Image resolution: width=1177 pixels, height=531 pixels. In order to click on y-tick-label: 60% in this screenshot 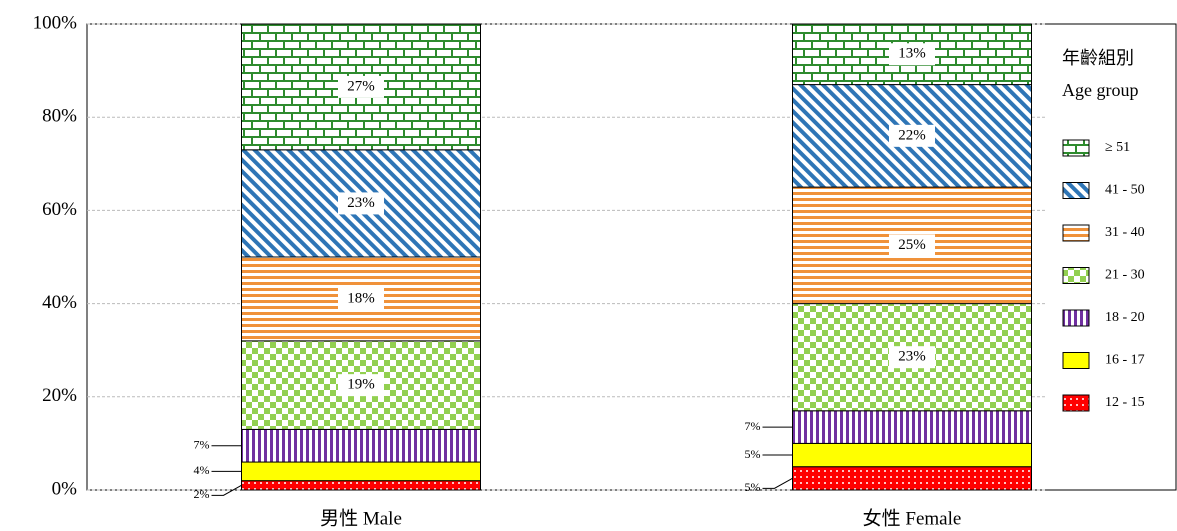, I will do `click(59, 209)`.